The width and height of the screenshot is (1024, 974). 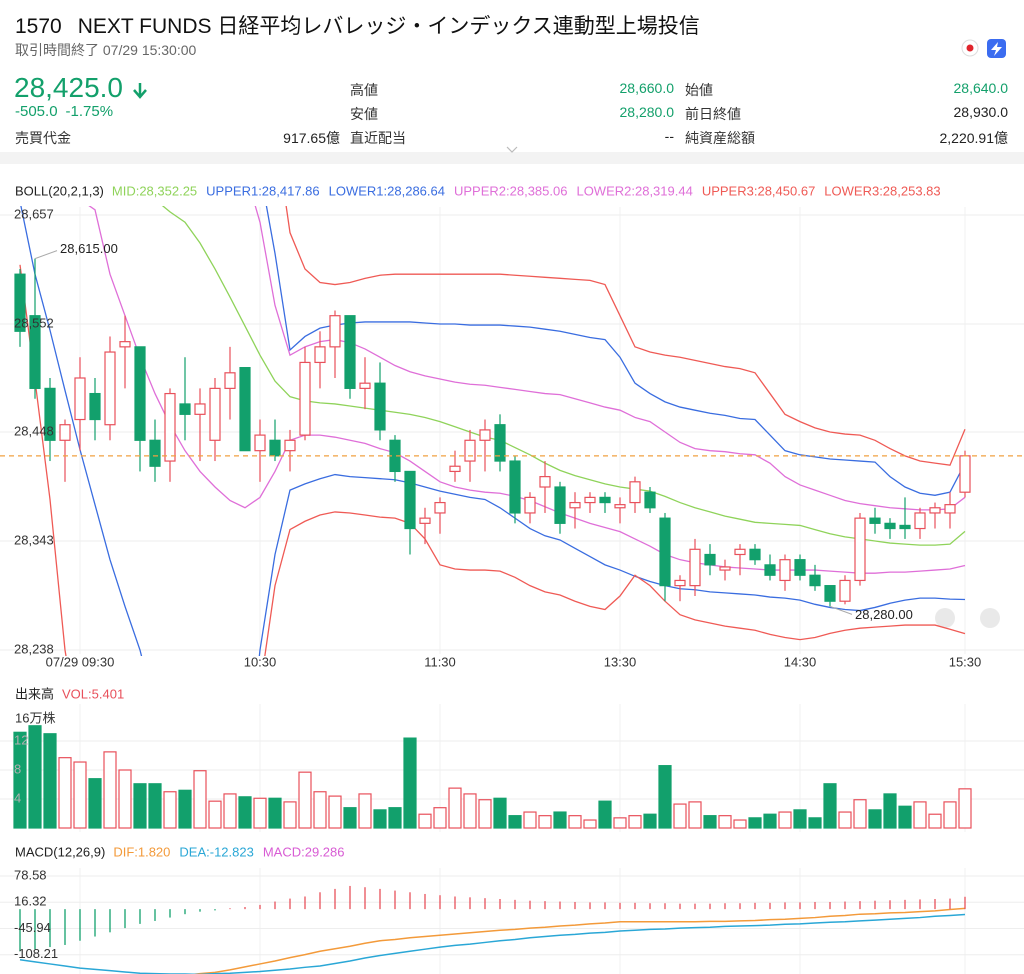 What do you see at coordinates (800, 661) in the screenshot?
I see `x-tick-label: 14:30` at bounding box center [800, 661].